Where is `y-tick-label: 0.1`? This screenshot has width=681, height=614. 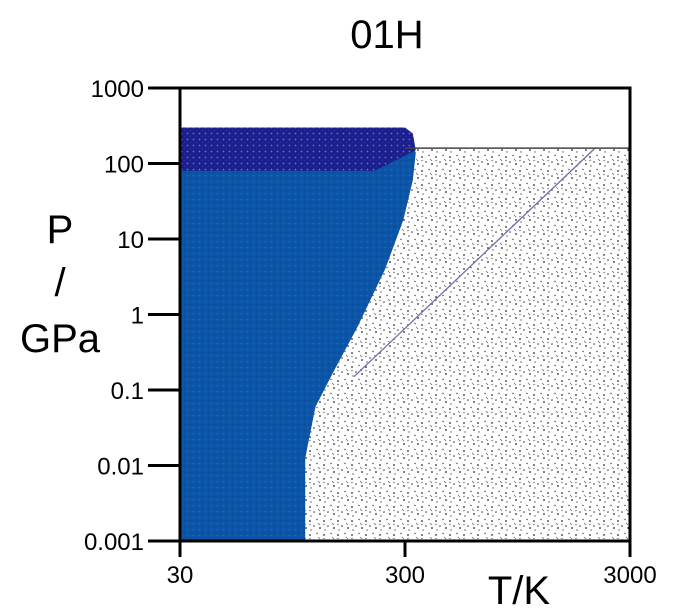
y-tick-label: 0.1 is located at coordinates (127, 391).